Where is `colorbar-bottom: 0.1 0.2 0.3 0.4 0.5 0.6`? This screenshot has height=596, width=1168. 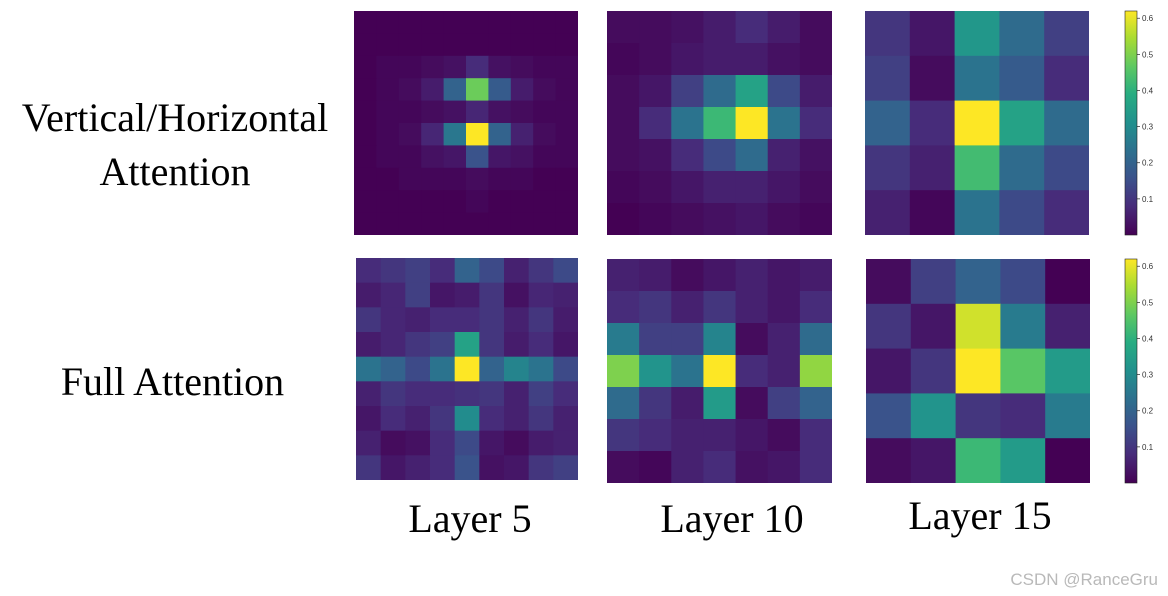
colorbar-bottom: 0.1 0.2 0.3 0.4 0.5 0.6 is located at coordinates (1139, 371).